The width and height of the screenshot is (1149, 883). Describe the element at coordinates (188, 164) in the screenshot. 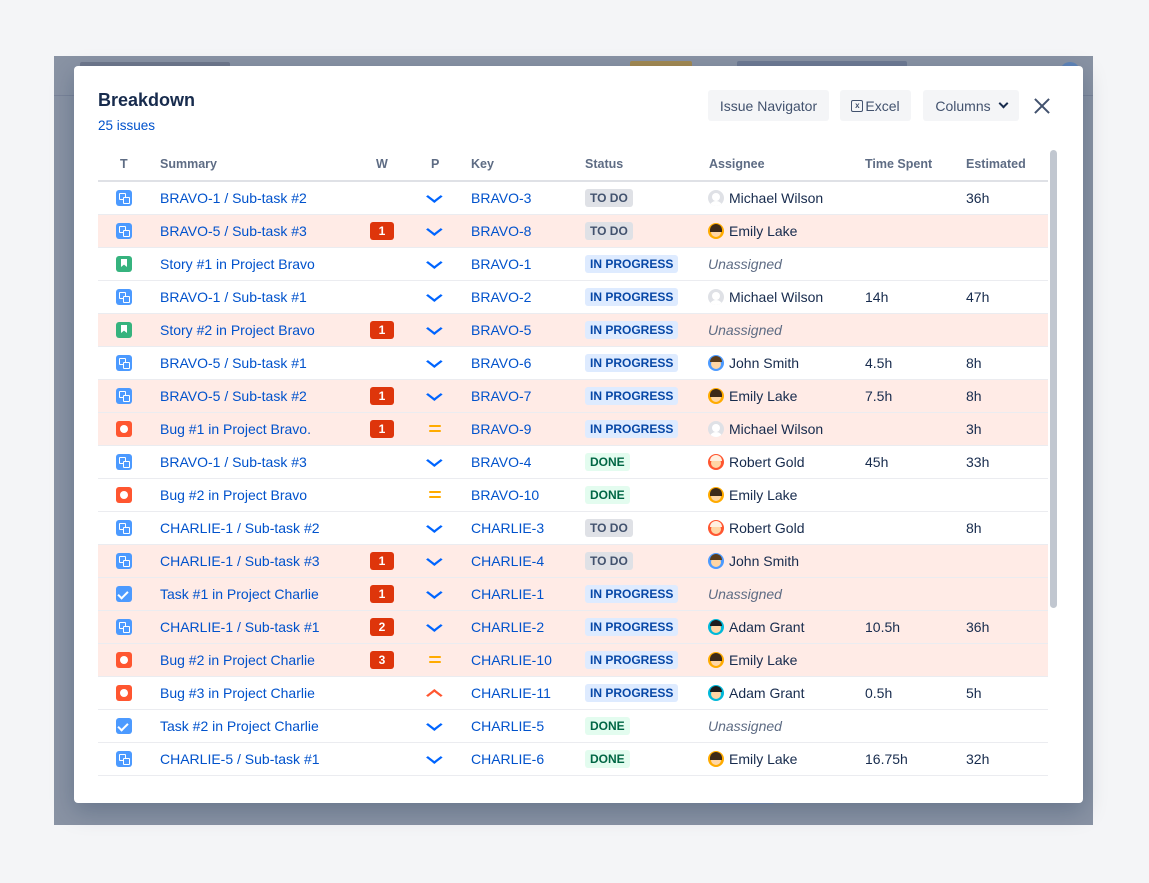

I see `column-header-summary: Summary` at that location.